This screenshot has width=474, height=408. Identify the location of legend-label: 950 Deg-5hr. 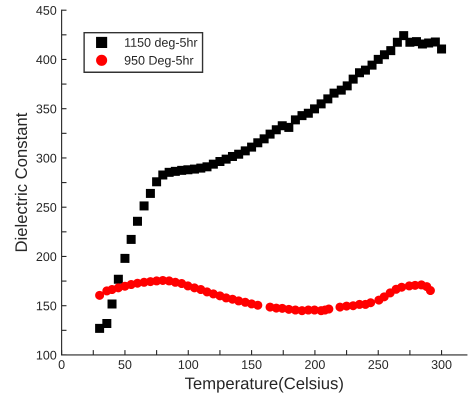
(159, 62).